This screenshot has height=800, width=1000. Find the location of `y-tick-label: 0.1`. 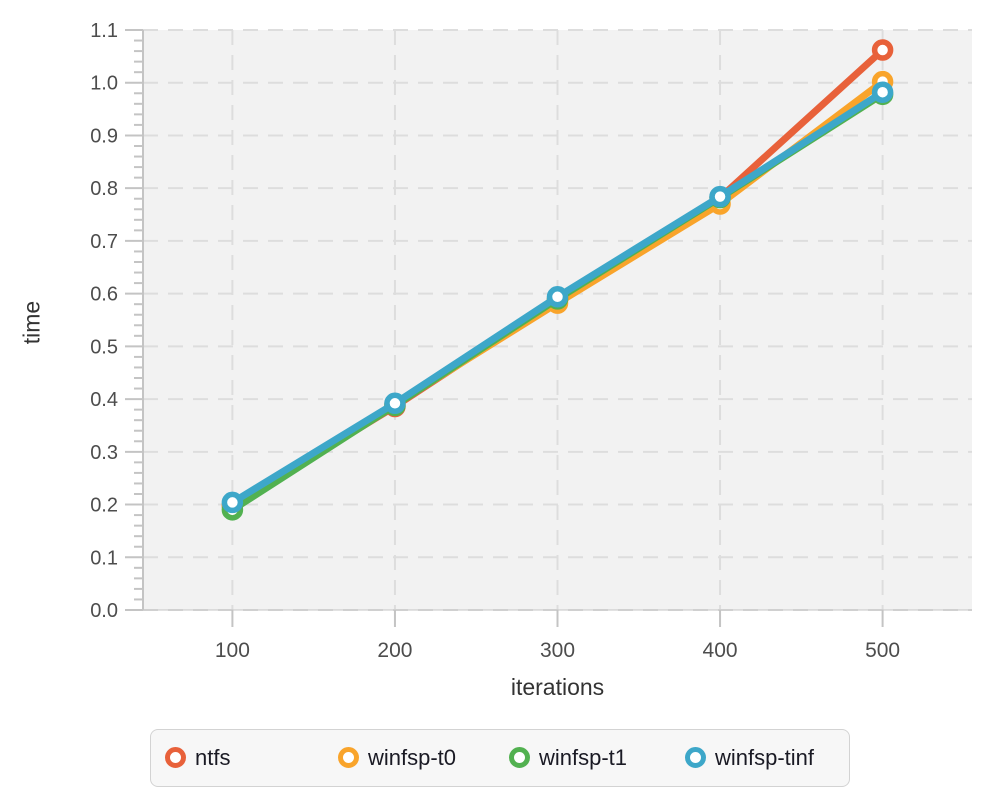

y-tick-label: 0.1 is located at coordinates (104, 558).